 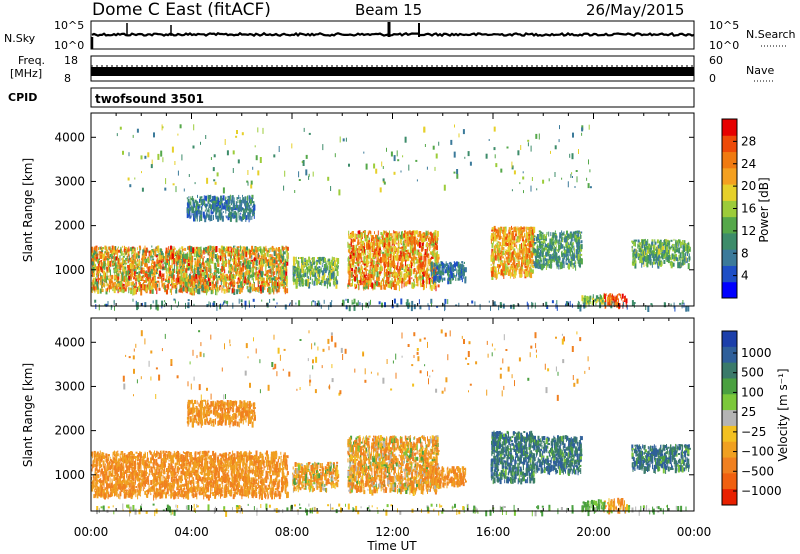 What do you see at coordinates (351, 97) in the screenshot?
I see `cpid-panel: CPID twofsound 3501` at bounding box center [351, 97].